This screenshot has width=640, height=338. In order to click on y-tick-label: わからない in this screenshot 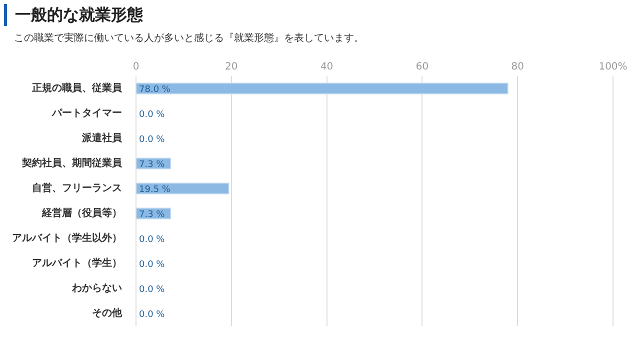, I will do `click(96, 288)`.